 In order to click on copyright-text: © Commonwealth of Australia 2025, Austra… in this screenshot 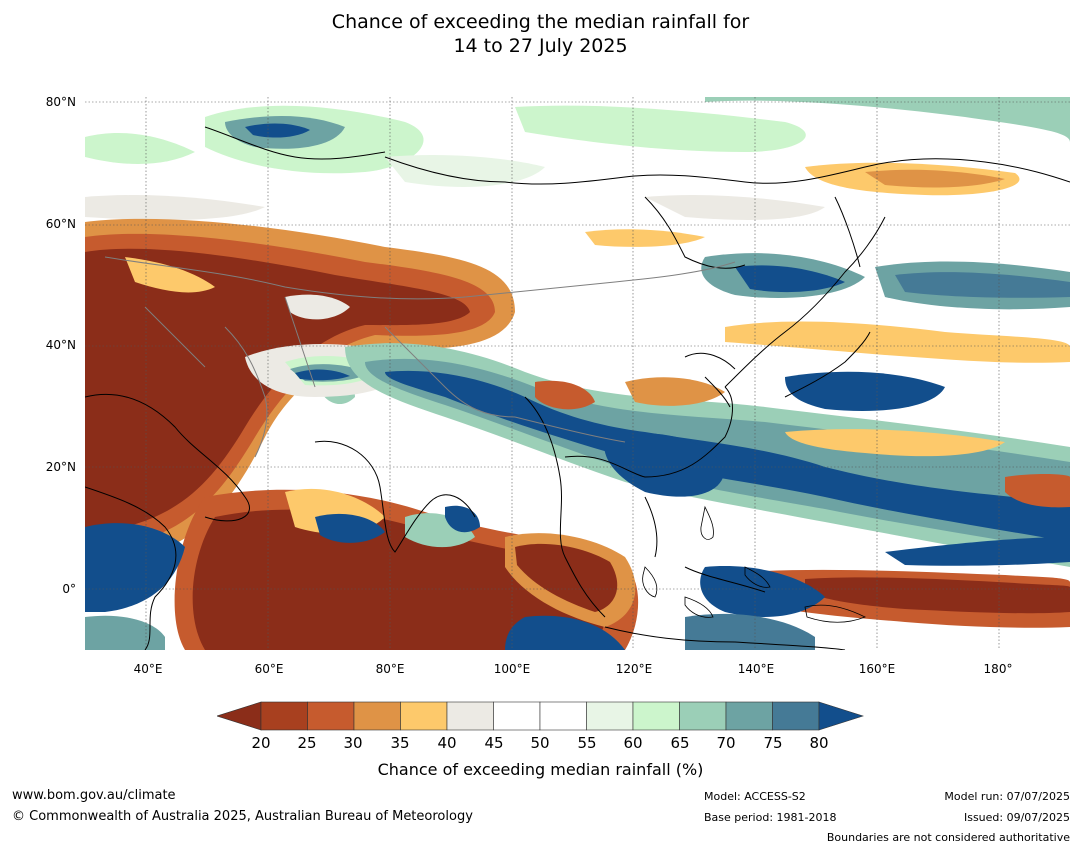, I will do `click(242, 816)`.